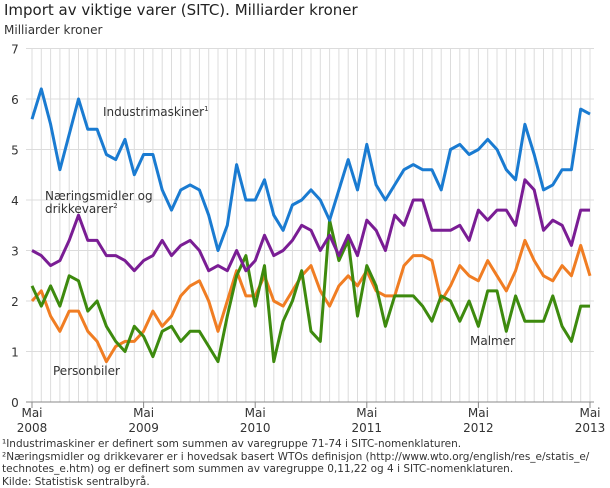 This screenshot has height=488, width=610. Describe the element at coordinates (367, 428) in the screenshot. I see `x-tick-year: 2011` at that location.